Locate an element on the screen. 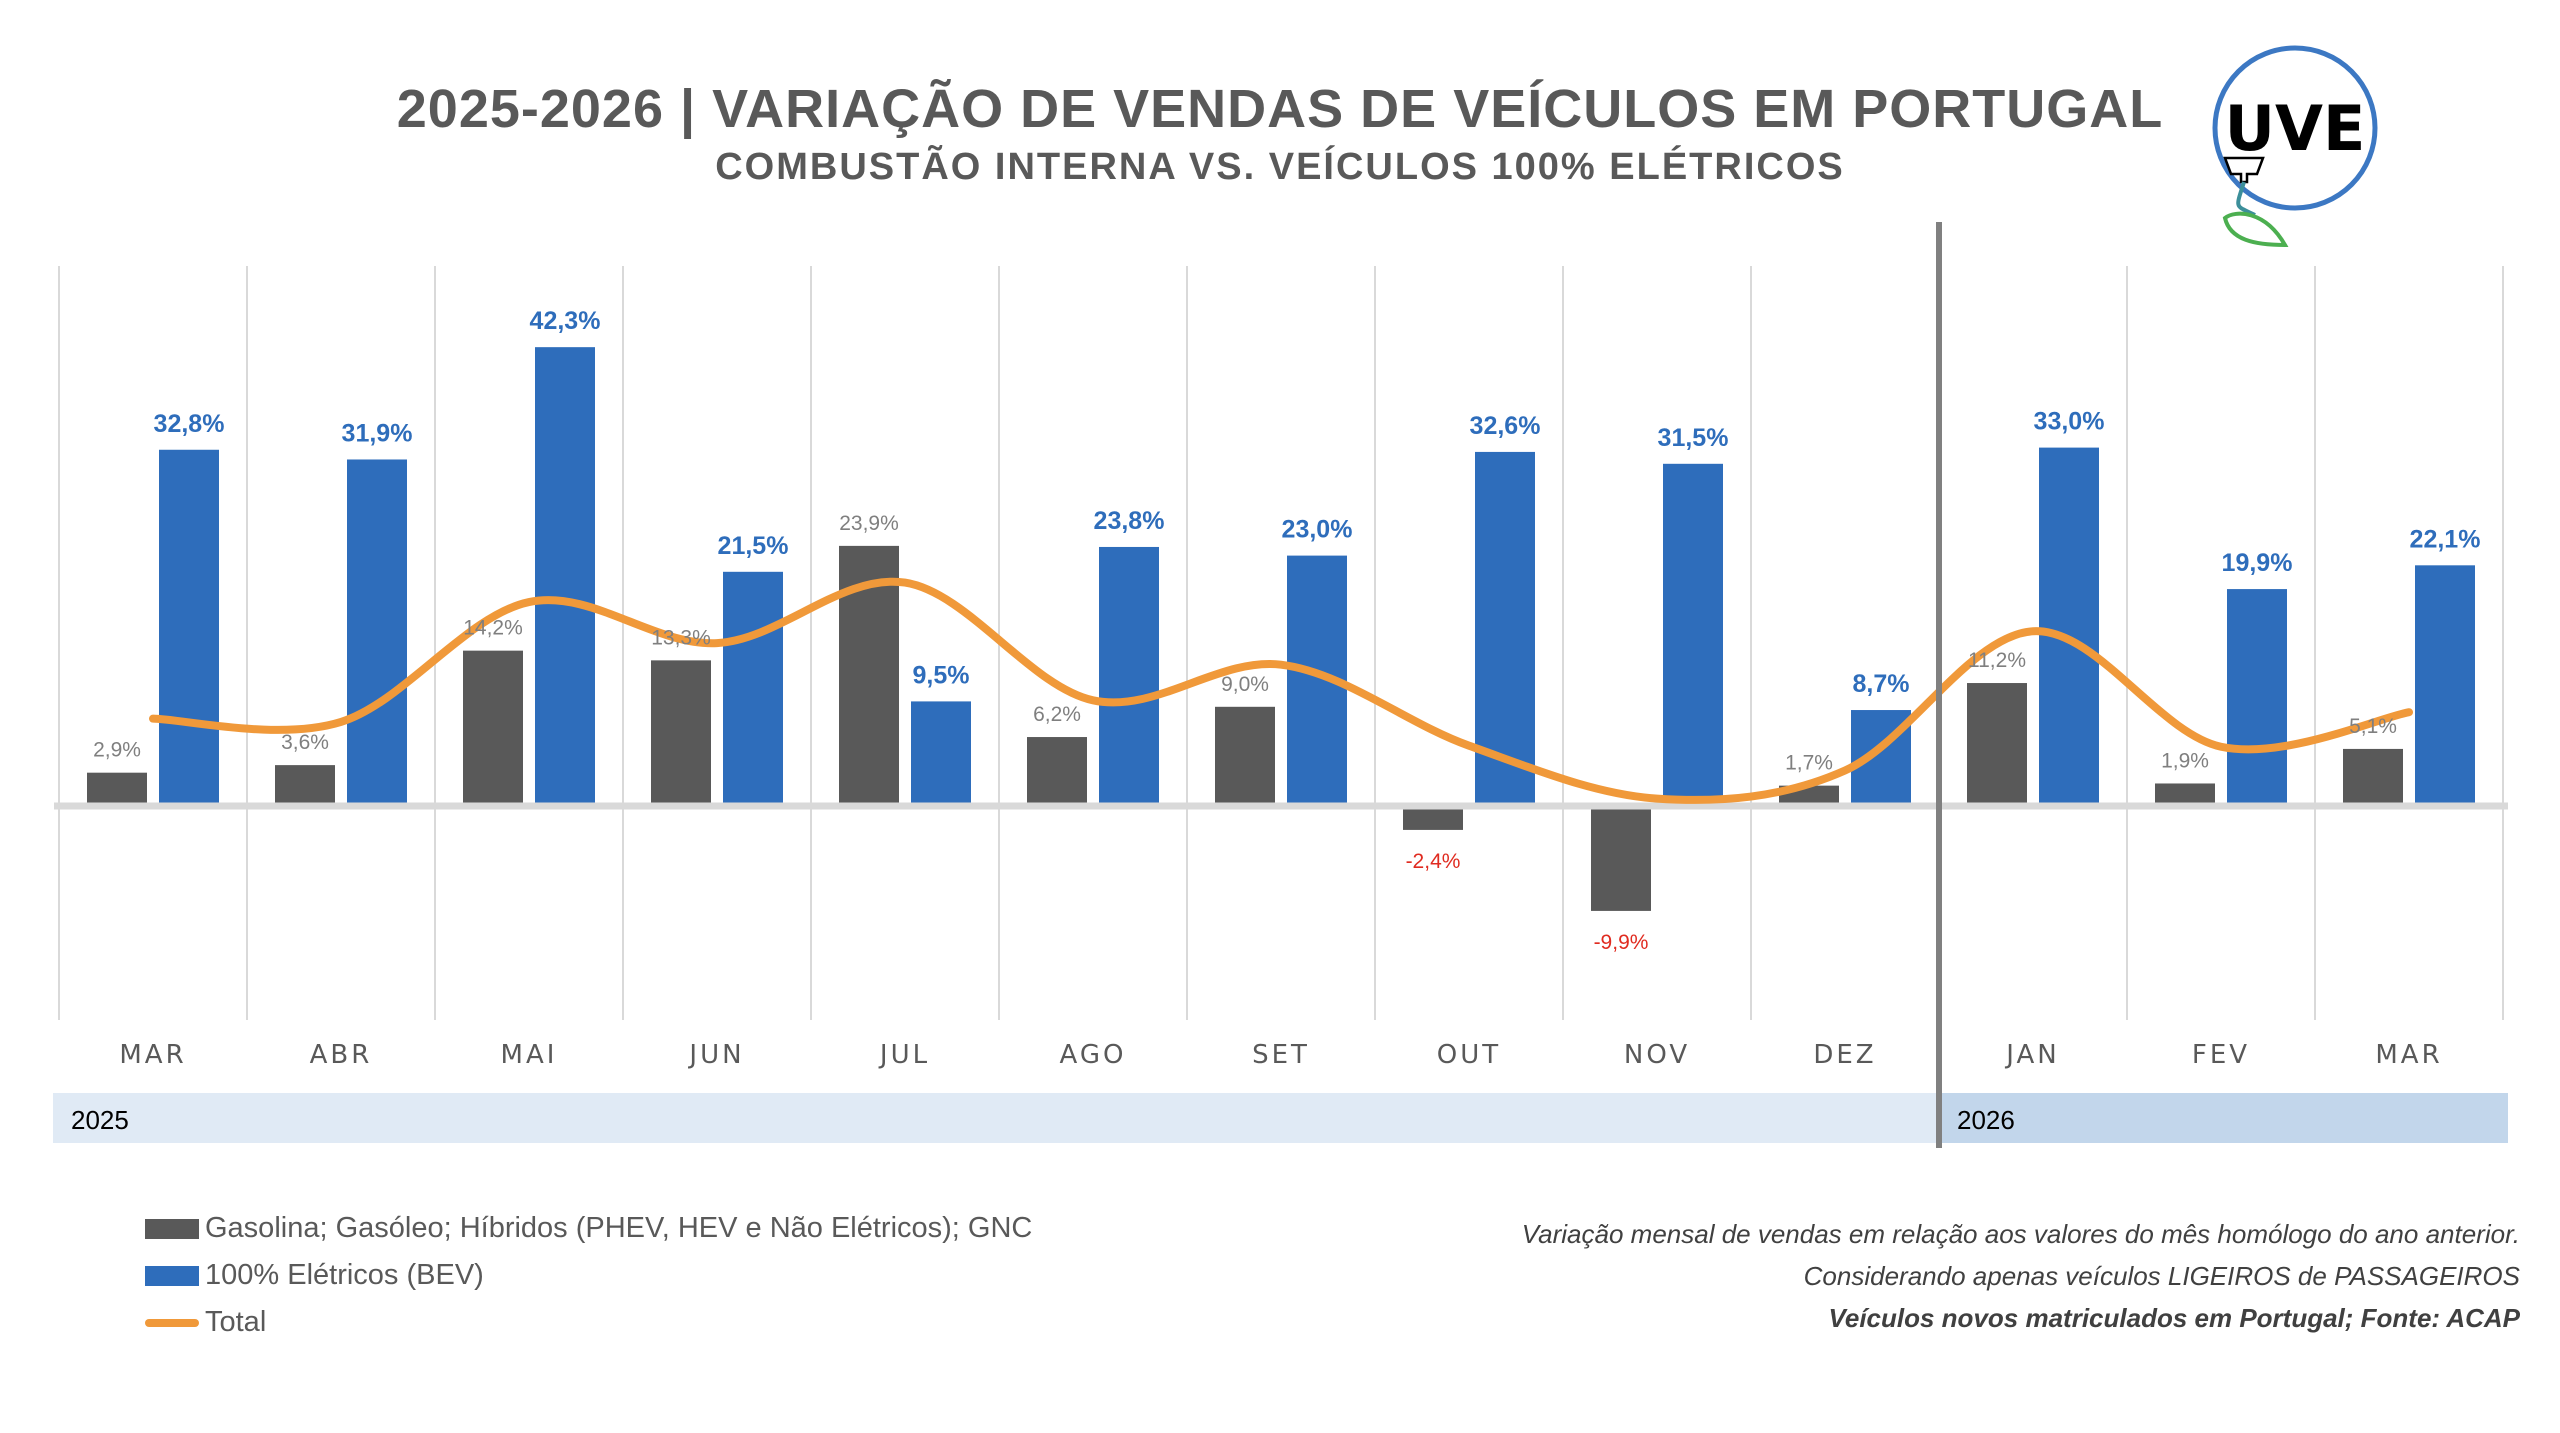 The image size is (2560, 1433). data-label-bev: 31,9% is located at coordinates (377, 433).